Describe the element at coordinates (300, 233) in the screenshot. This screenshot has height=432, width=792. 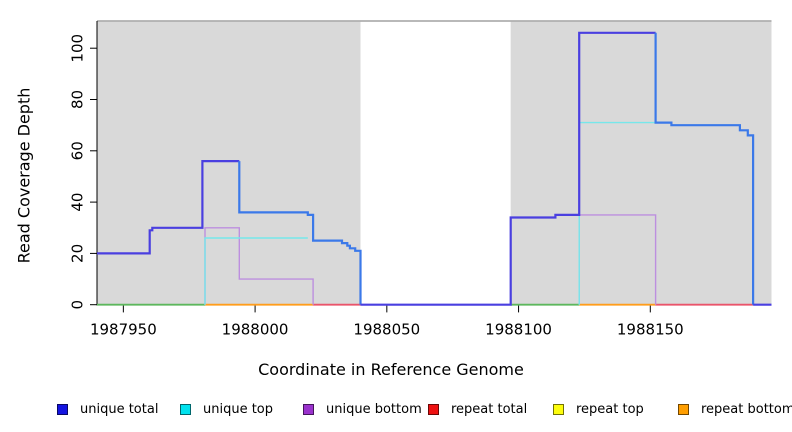
I see `series-unique-total-left-descent-` at that location.